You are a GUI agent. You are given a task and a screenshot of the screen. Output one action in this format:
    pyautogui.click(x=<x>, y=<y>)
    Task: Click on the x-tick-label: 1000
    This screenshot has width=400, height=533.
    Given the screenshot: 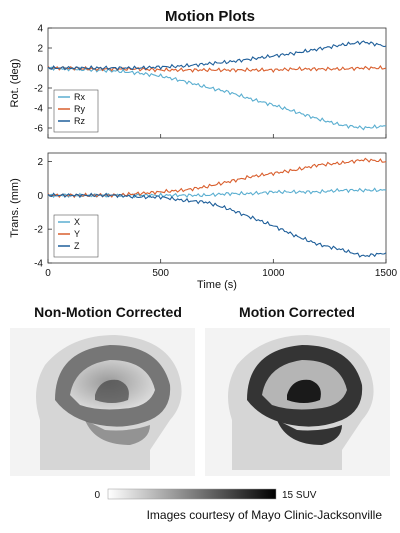 What is the action you would take?
    pyautogui.click(x=273, y=273)
    